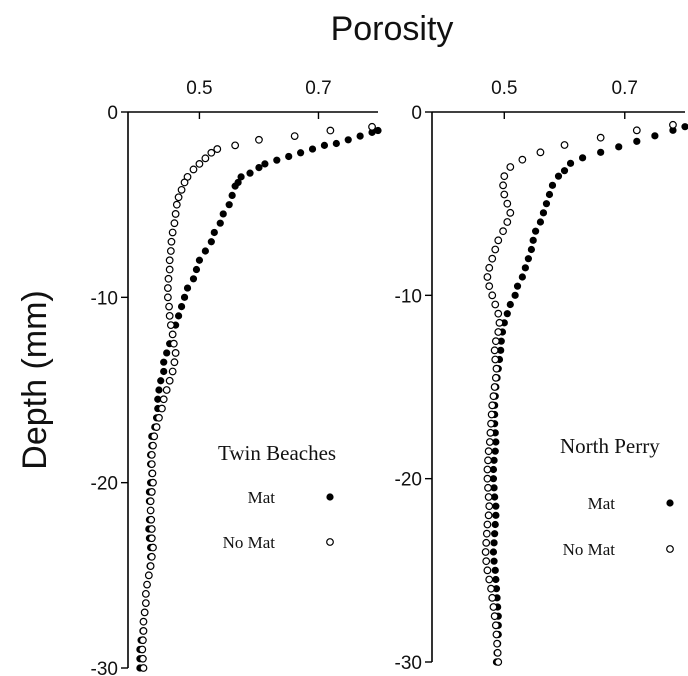 The width and height of the screenshot is (688, 676). I want to click on chart-supertitle: Porosity, so click(392, 29).